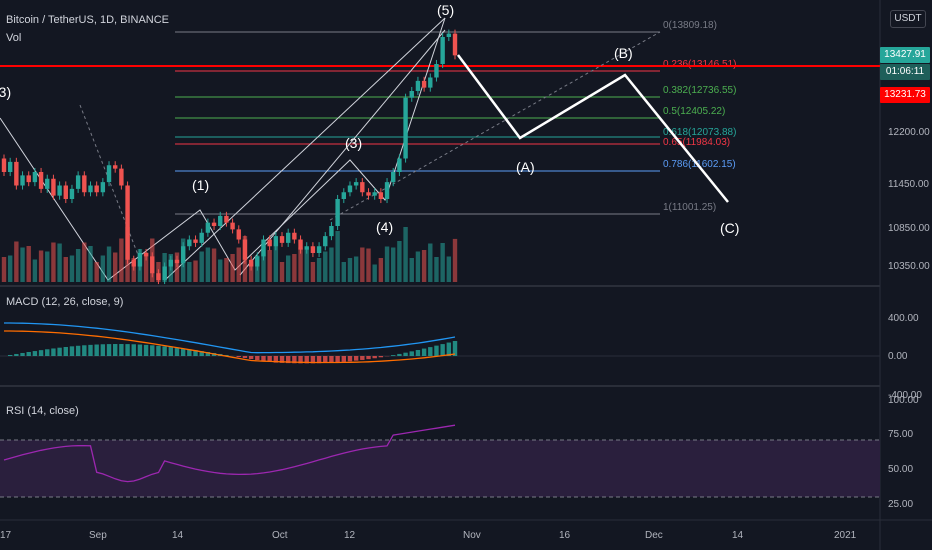 The height and width of the screenshot is (550, 932). I want to click on price-tick-11450: 11450.00, so click(908, 184).